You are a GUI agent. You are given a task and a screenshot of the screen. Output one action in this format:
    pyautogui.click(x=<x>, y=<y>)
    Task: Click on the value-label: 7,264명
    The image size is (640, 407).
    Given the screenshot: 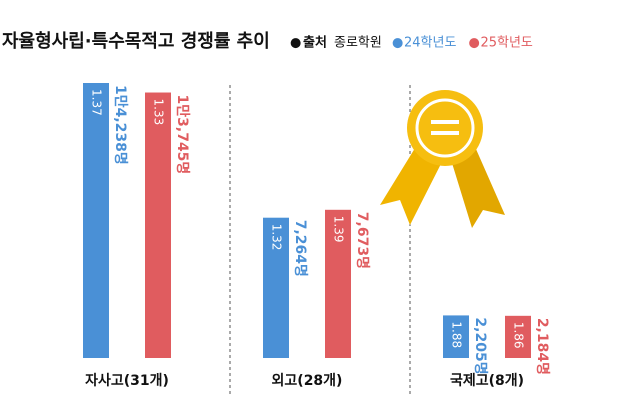 What is the action you would take?
    pyautogui.click(x=300, y=248)
    